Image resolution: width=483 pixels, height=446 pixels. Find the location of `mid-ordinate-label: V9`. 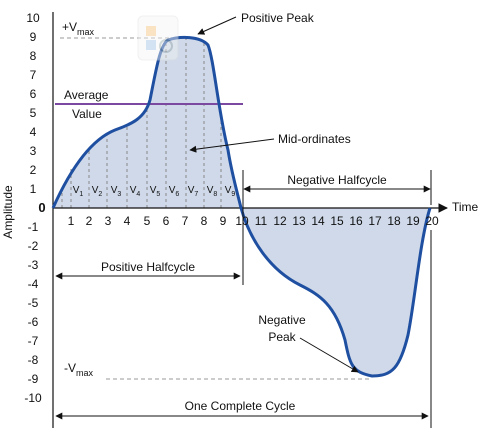

mid-ordinate-label: V9 is located at coordinates (230, 191).